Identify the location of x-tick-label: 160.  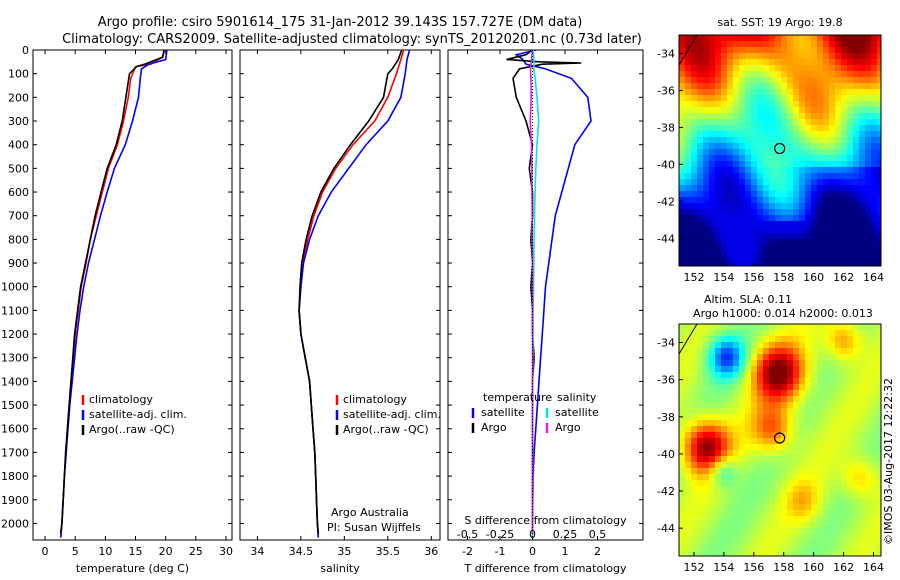
(813, 277).